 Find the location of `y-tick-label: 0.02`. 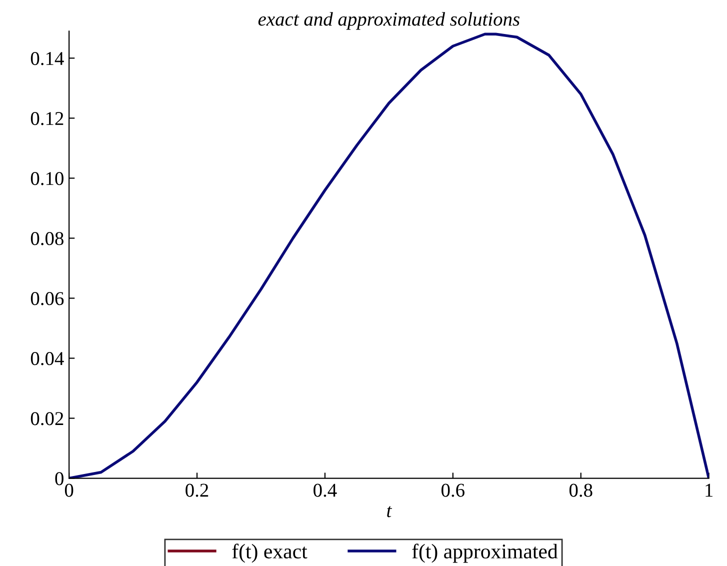

y-tick-label: 0.02 is located at coordinates (47, 419).